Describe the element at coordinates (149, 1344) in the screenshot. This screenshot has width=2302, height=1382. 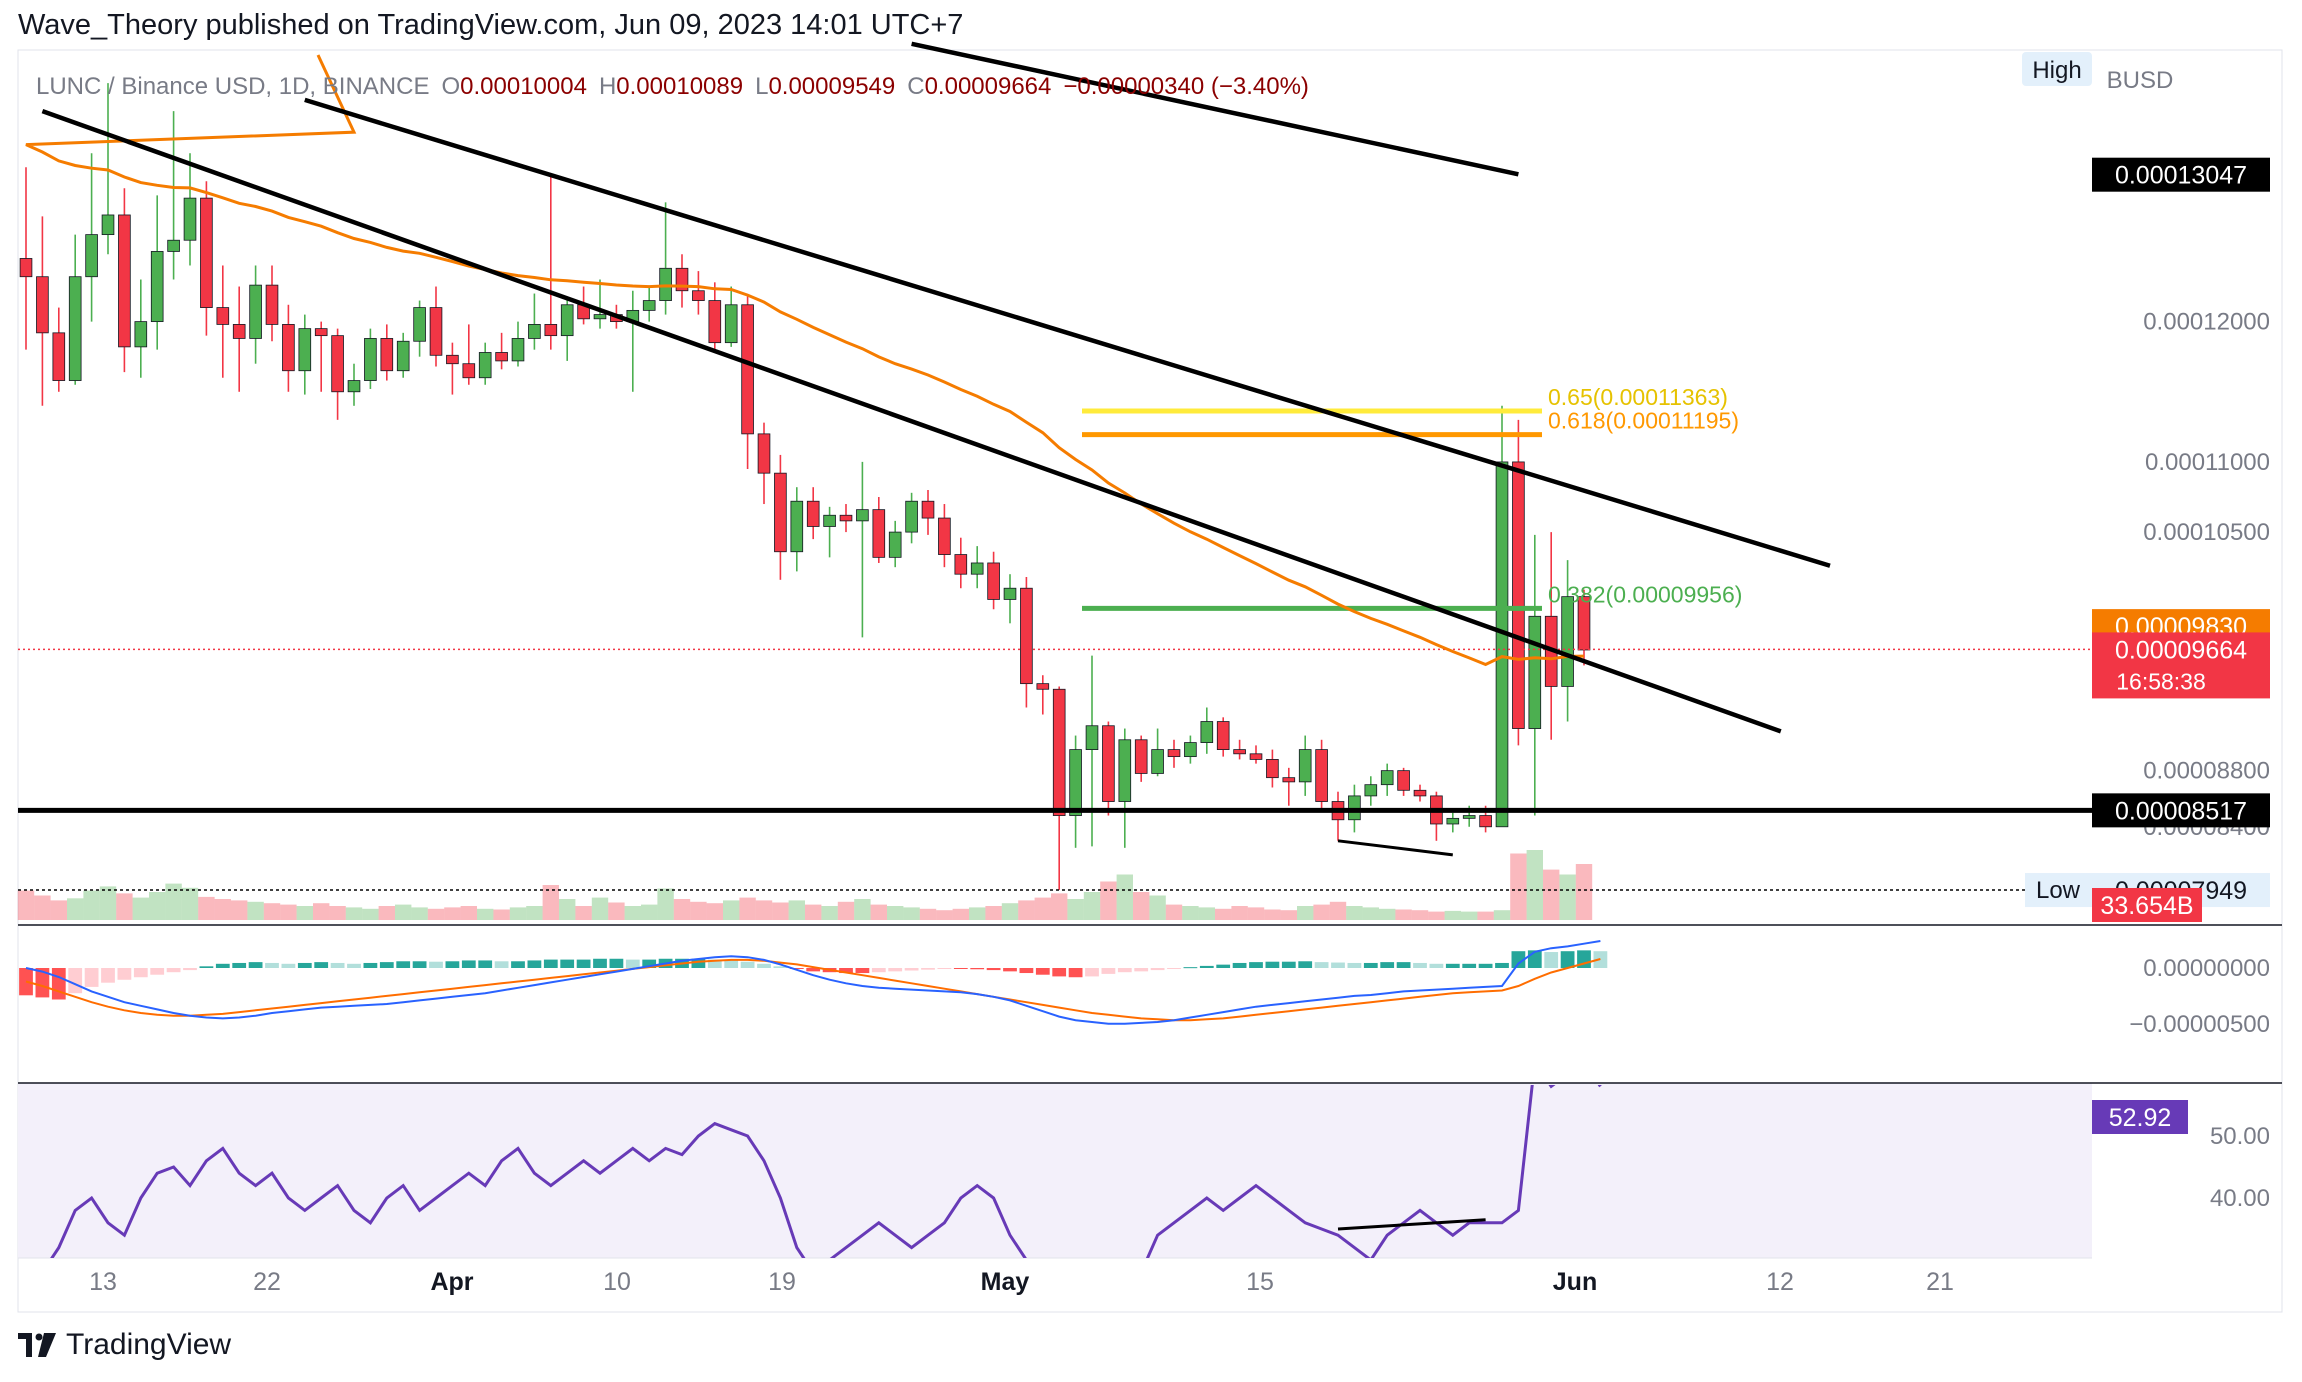
I see `tradingview-brand: TradingView` at that location.